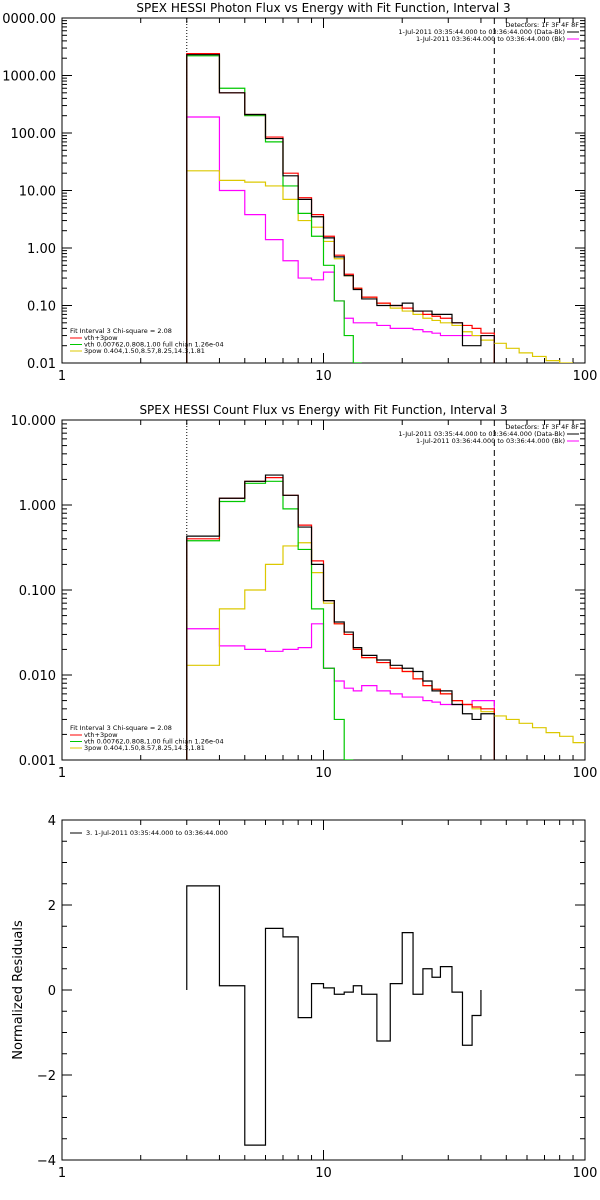 This screenshot has width=600, height=1200. What do you see at coordinates (52, 821) in the screenshot?
I see `y-tick-label: 4` at bounding box center [52, 821].